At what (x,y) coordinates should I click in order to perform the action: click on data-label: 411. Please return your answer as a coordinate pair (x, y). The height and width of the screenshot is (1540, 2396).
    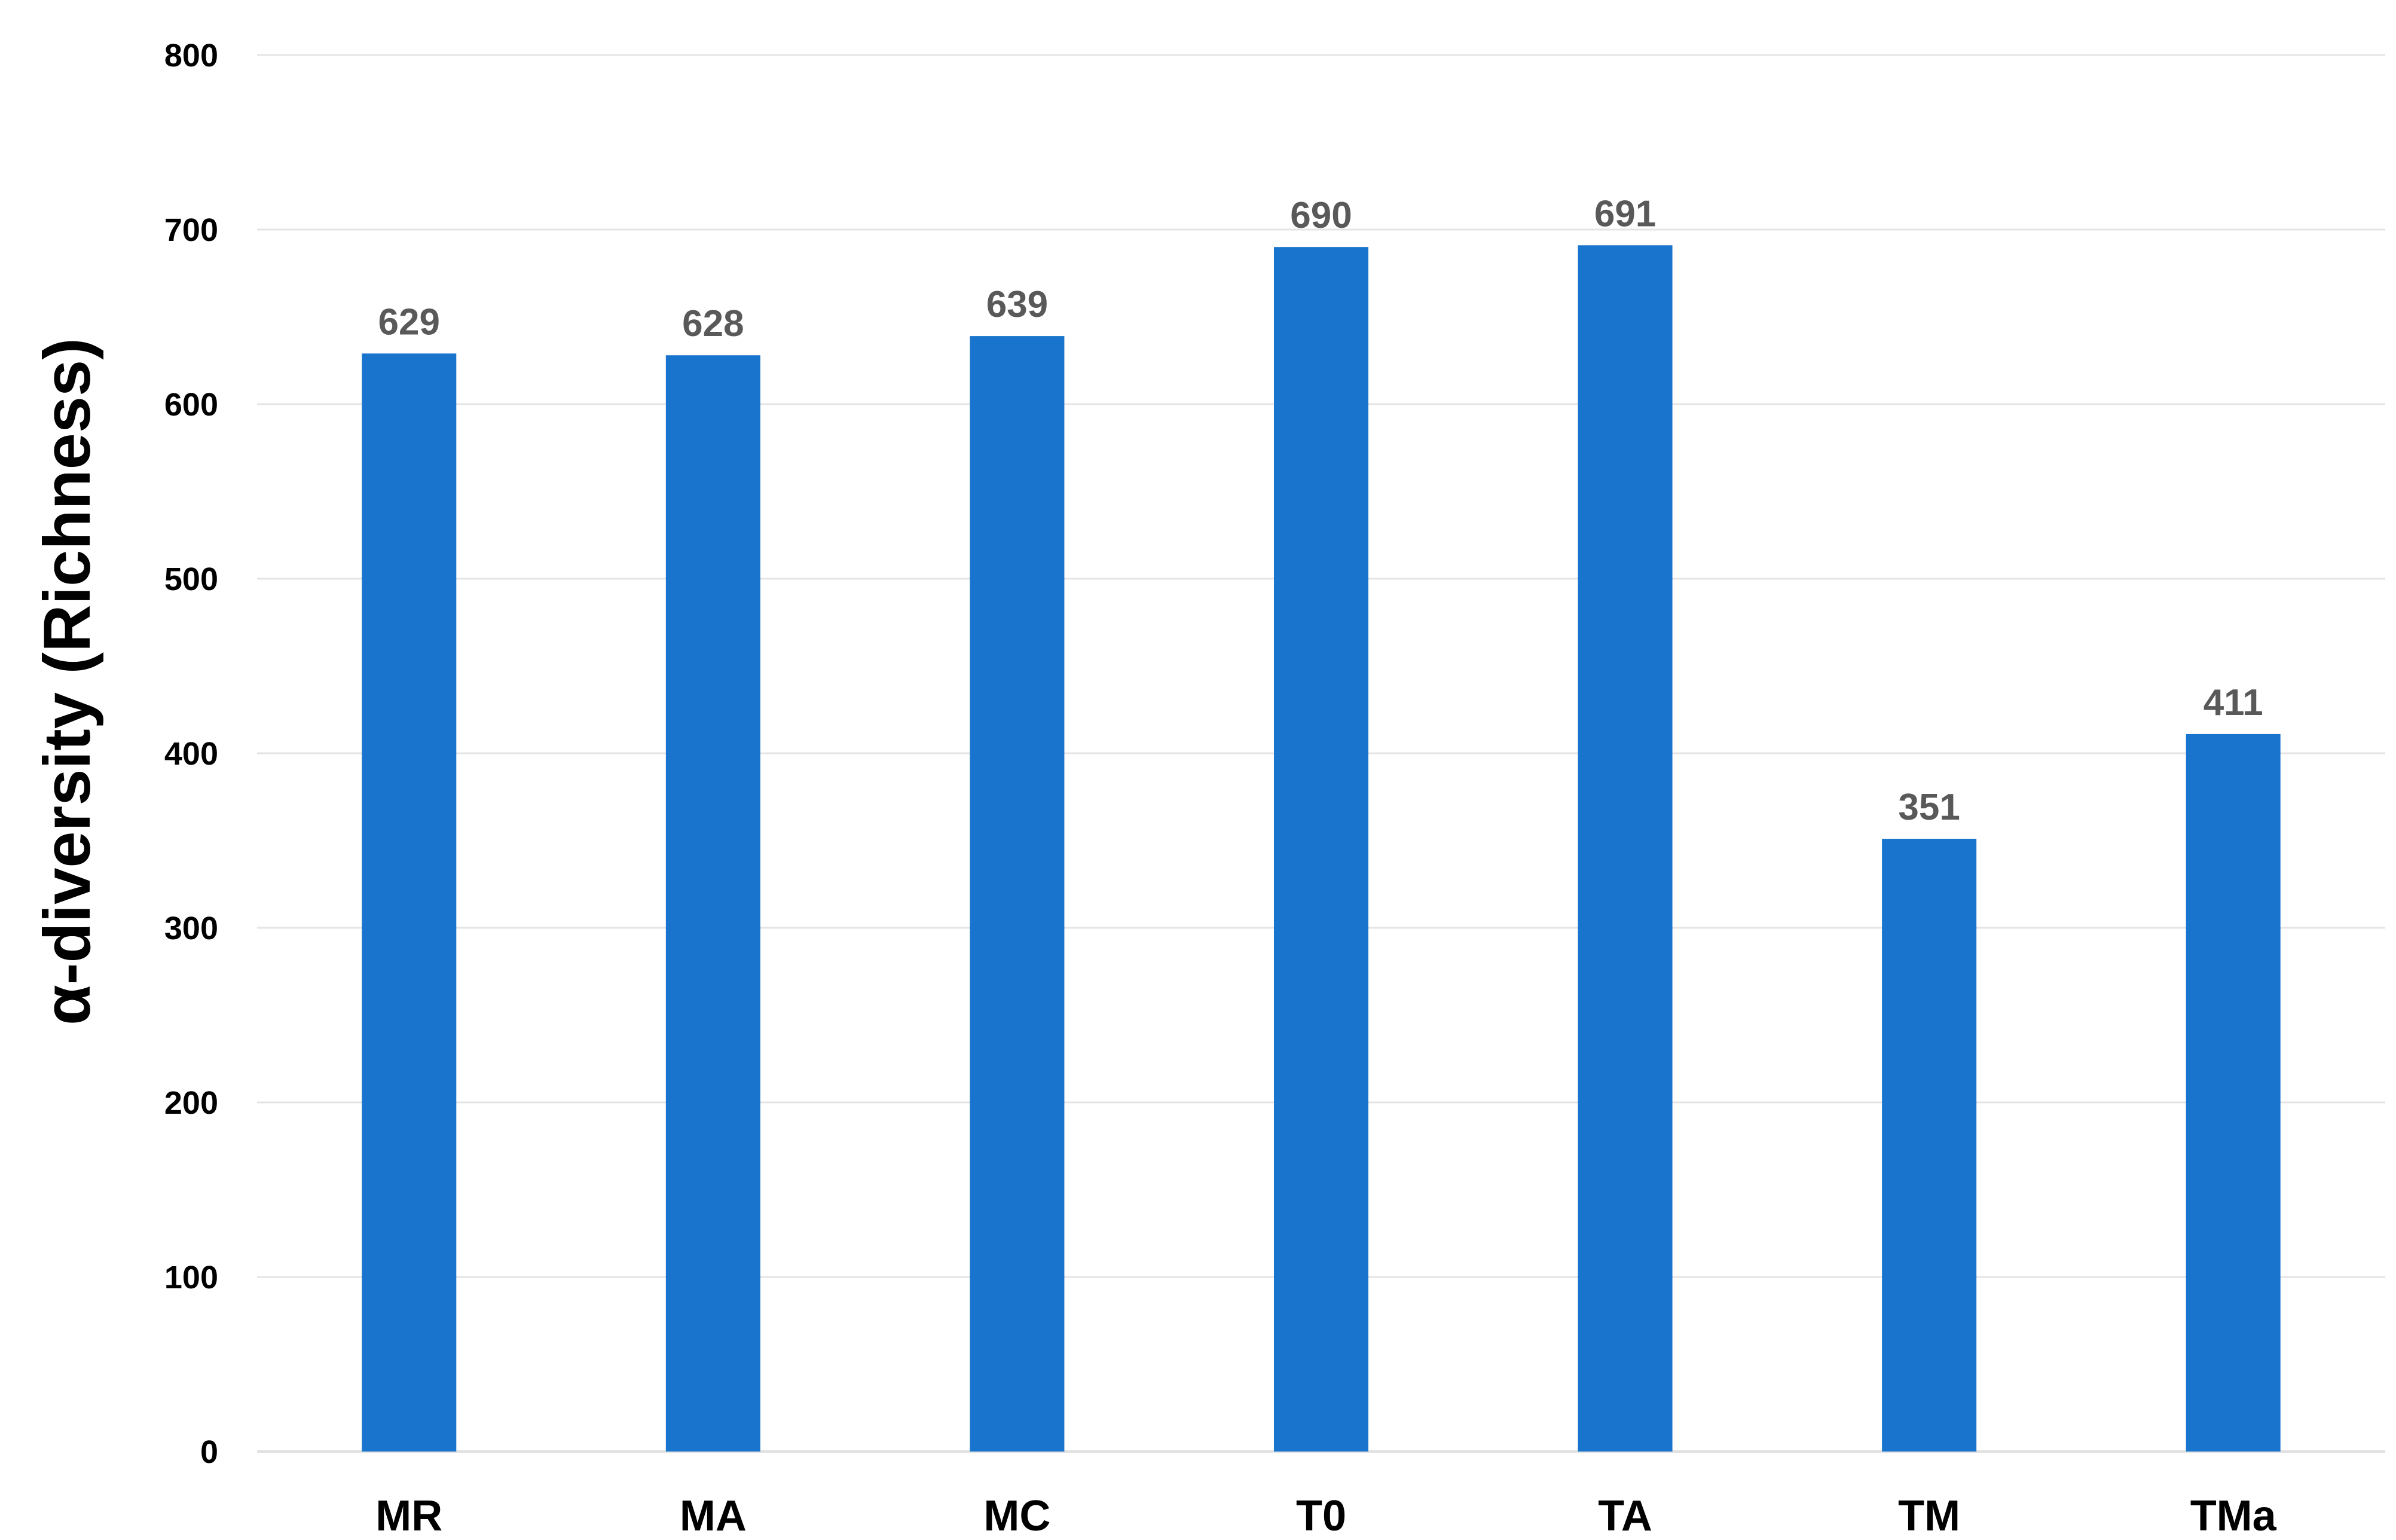
    Looking at the image, I should click on (2233, 702).